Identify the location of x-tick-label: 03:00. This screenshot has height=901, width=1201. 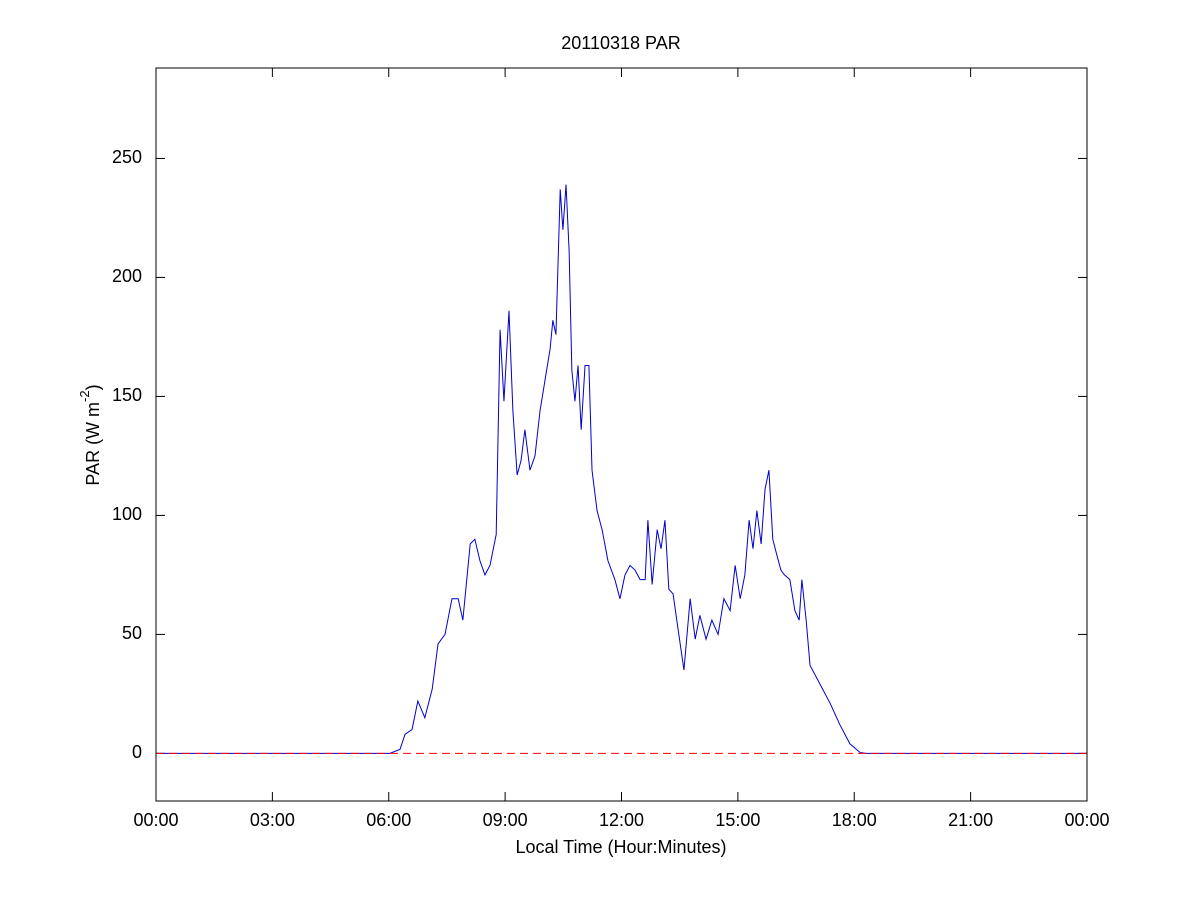
(272, 820).